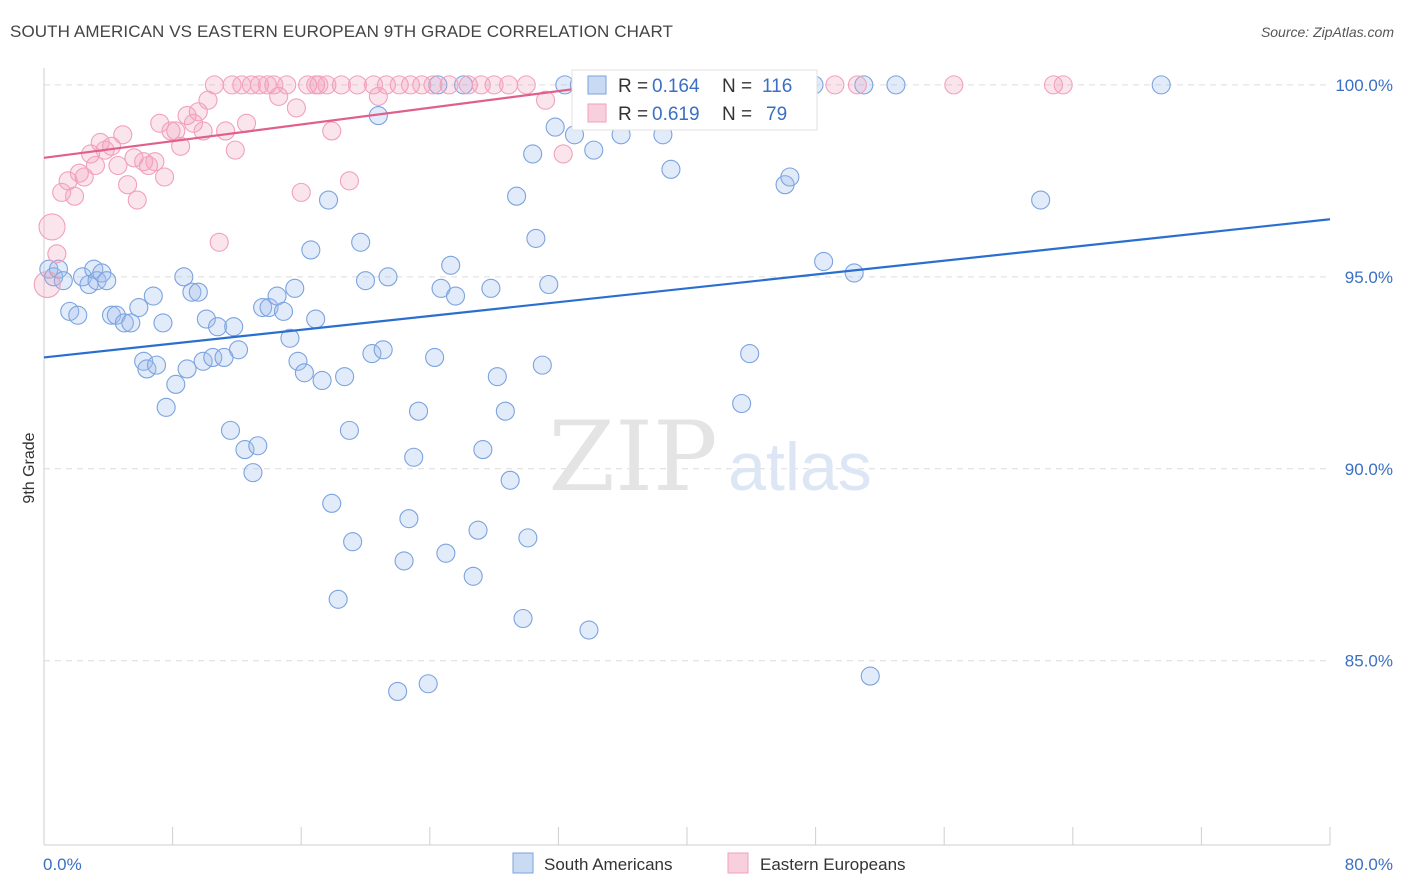  Describe the element at coordinates (676, 86) in the screenshot. I see `stats-r-value-0: 0.164` at that location.